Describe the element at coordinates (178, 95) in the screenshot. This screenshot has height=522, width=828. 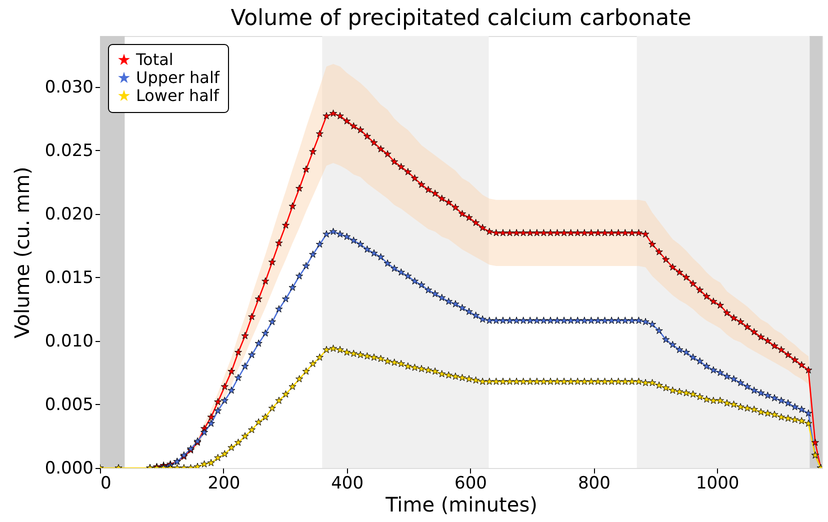
I see `legend-label: Lower half` at that location.